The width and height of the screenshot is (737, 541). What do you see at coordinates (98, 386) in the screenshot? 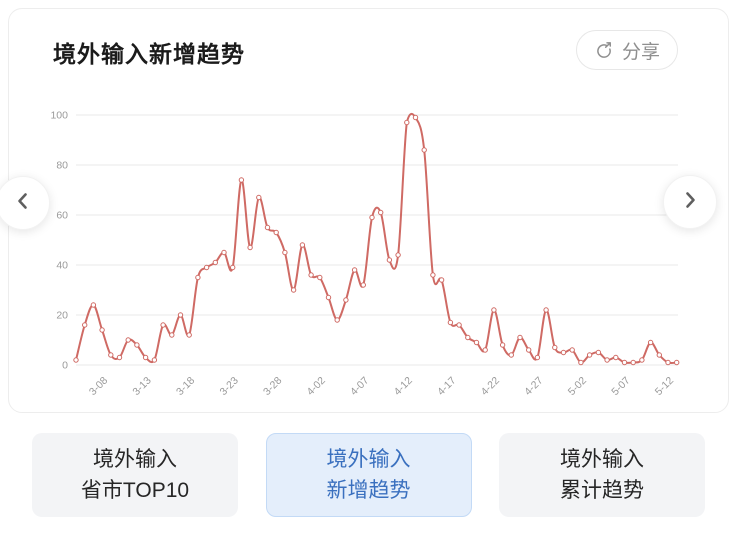
I see `svg-text: 3-08` at bounding box center [98, 386].